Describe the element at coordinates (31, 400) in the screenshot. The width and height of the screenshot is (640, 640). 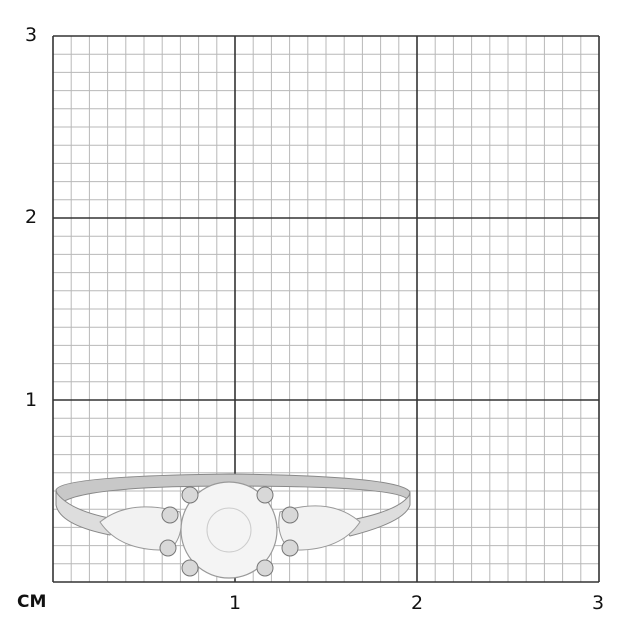
I see `y-label-1: 1` at that location.